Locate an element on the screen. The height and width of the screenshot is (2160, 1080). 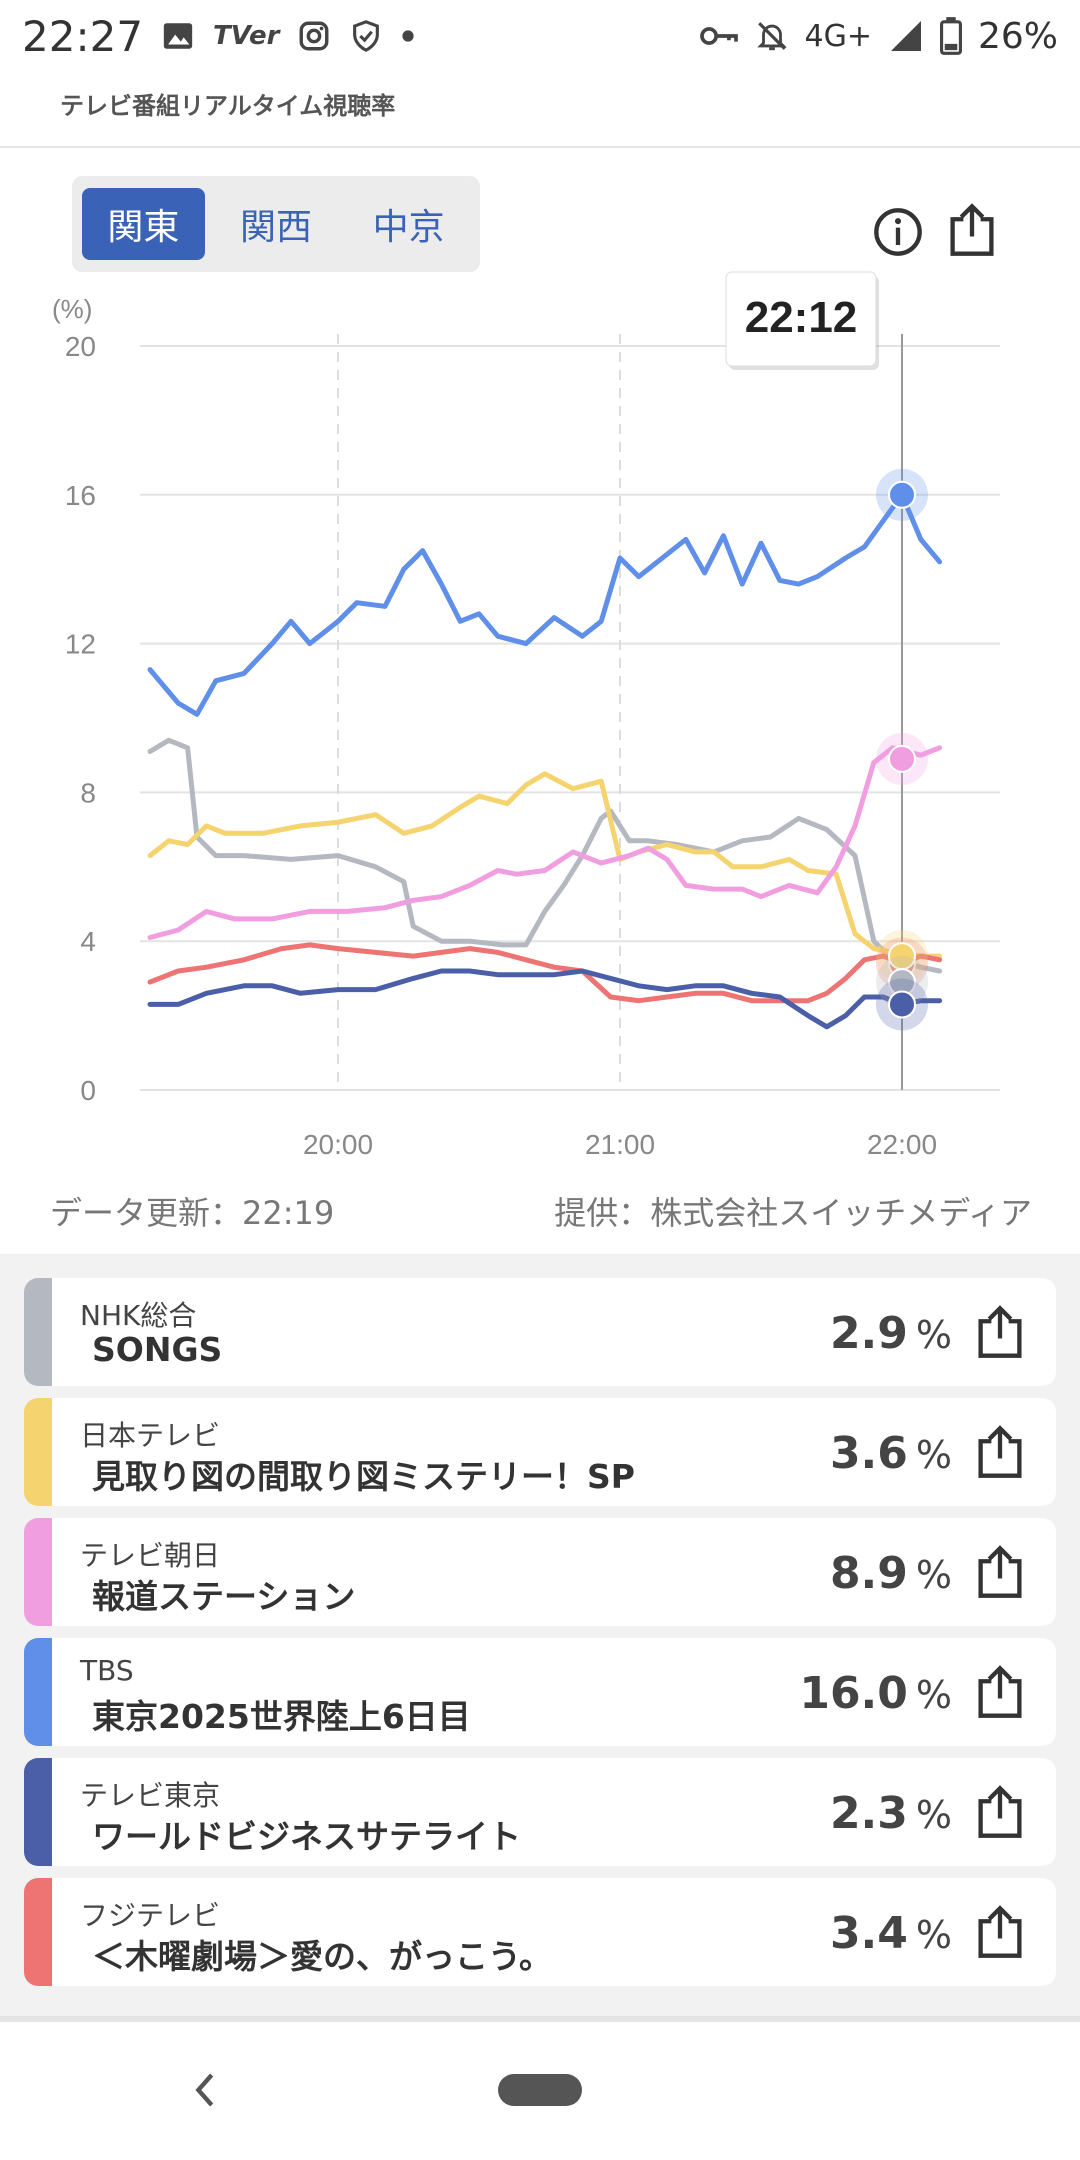
tab-kansai: 関西 is located at coordinates (276, 227).